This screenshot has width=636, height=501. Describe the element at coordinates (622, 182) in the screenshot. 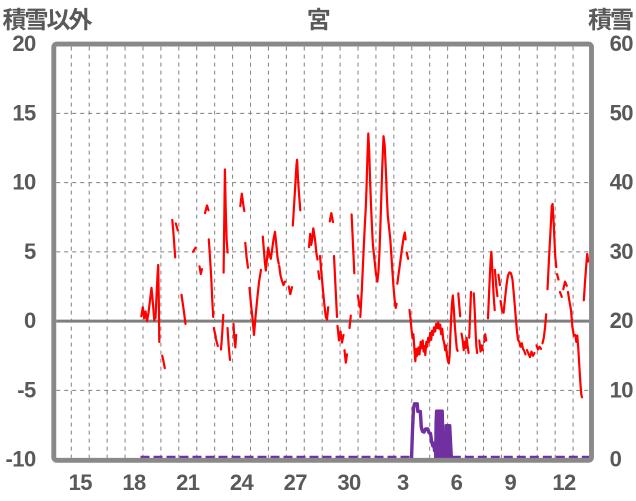

I see `svg-text: 40` at that location.